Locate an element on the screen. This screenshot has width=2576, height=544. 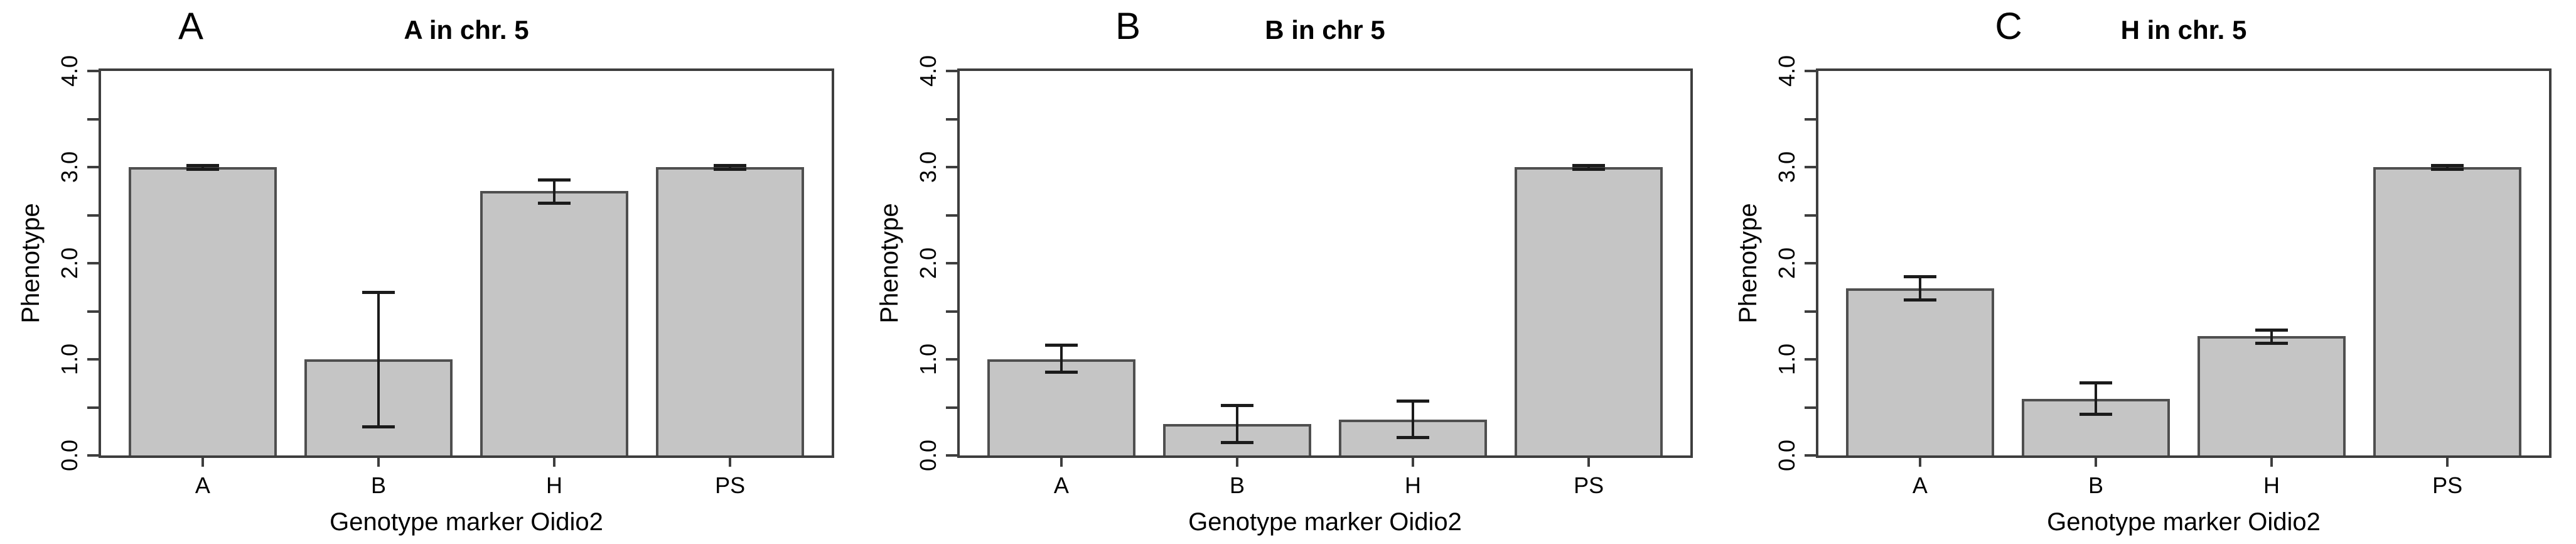
panel-letter: C is located at coordinates (2008, 26).